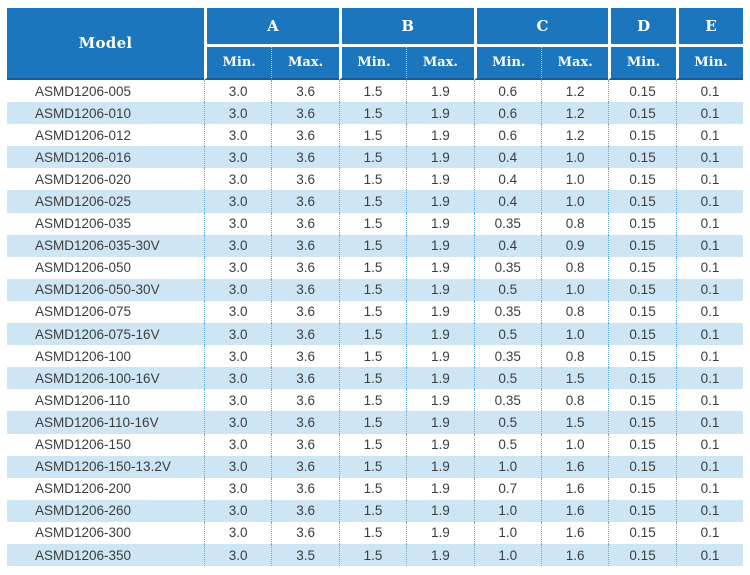 The width and height of the screenshot is (750, 575). What do you see at coordinates (105, 510) in the screenshot?
I see `model-cell: ASMD1206-260` at bounding box center [105, 510].